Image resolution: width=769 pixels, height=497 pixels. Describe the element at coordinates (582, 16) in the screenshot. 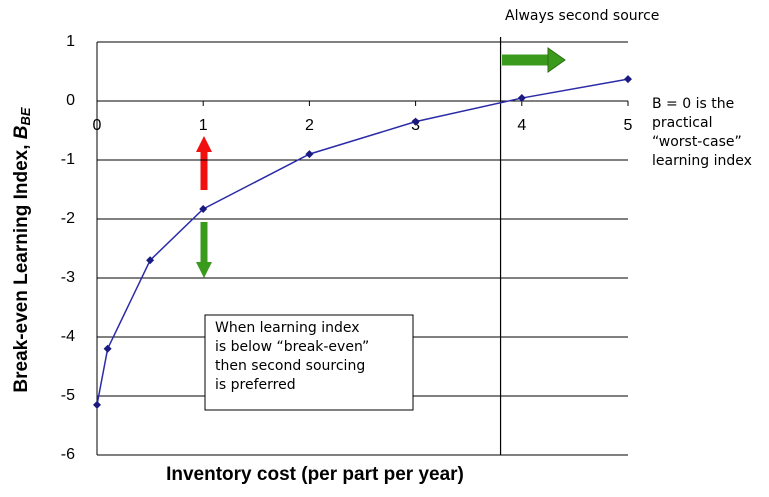

I see `annotation: Always second source` at that location.